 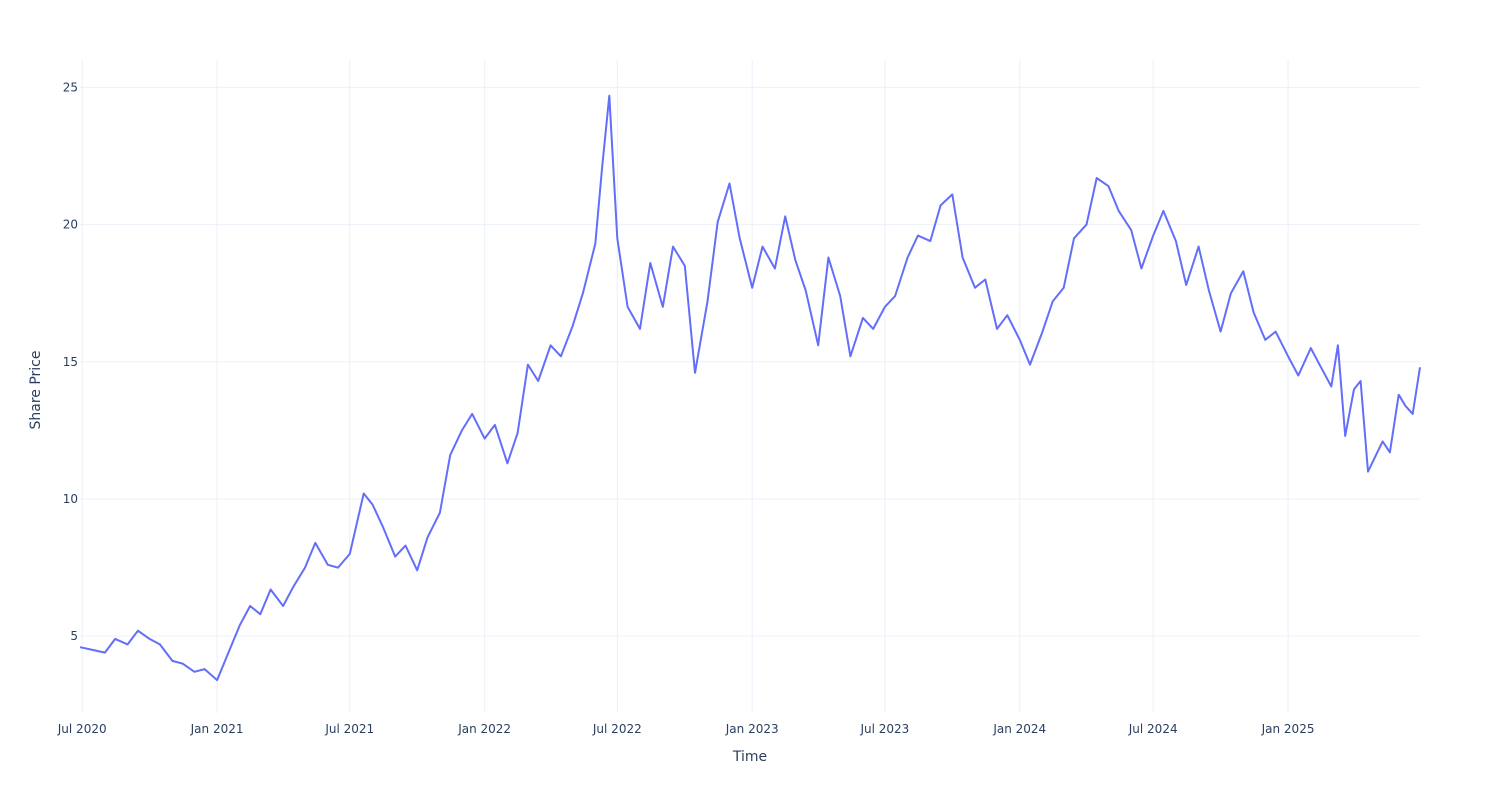 What do you see at coordinates (349, 729) in the screenshot?
I see `x-tick-label: Jul 2021` at bounding box center [349, 729].